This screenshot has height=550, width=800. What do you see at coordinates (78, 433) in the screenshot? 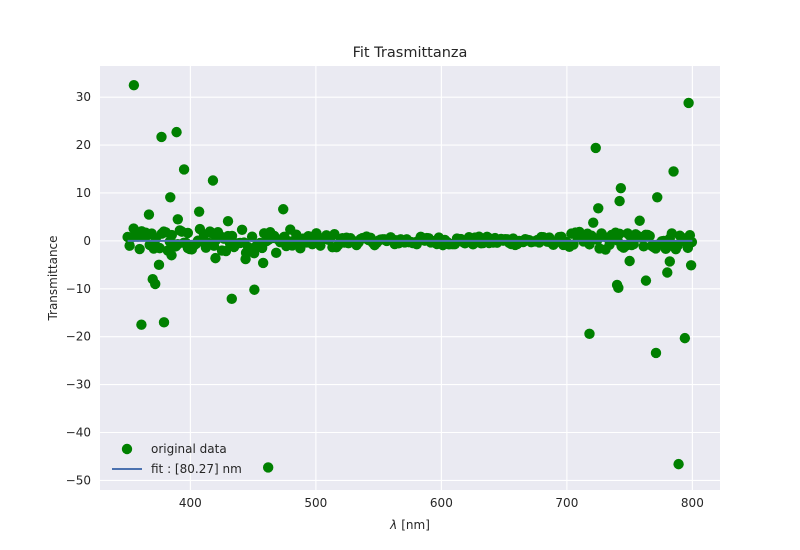
I see `y-tick-label: −40` at bounding box center [78, 433].